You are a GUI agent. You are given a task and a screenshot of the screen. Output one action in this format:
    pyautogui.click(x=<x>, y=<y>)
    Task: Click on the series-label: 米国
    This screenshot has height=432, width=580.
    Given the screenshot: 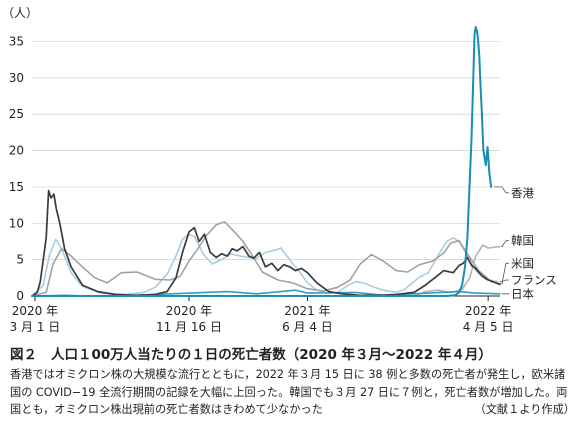 What is the action you would take?
    pyautogui.click(x=522, y=263)
    